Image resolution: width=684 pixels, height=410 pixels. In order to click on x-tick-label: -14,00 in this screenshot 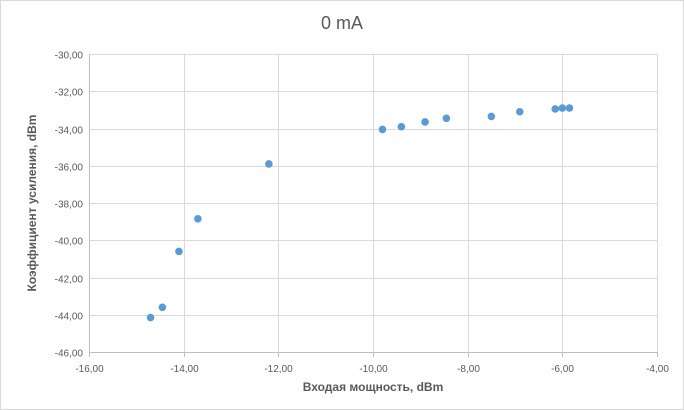, I will do `click(184, 369)`.